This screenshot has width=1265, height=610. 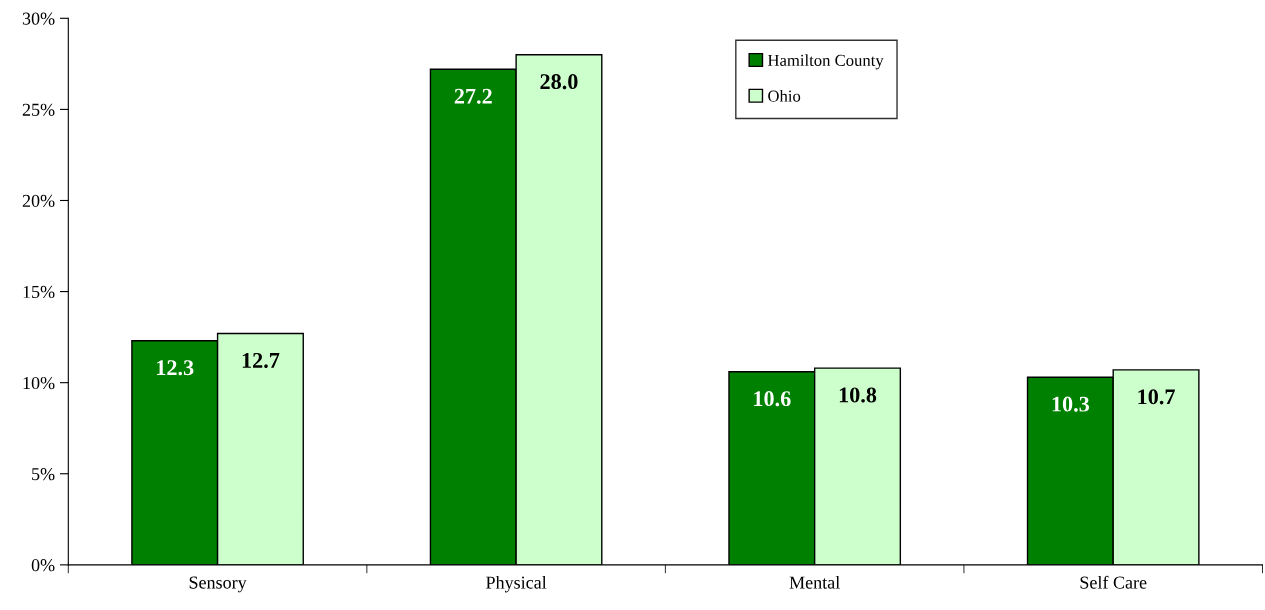 What do you see at coordinates (1071, 404) in the screenshot?
I see `data-label: 10.3` at bounding box center [1071, 404].